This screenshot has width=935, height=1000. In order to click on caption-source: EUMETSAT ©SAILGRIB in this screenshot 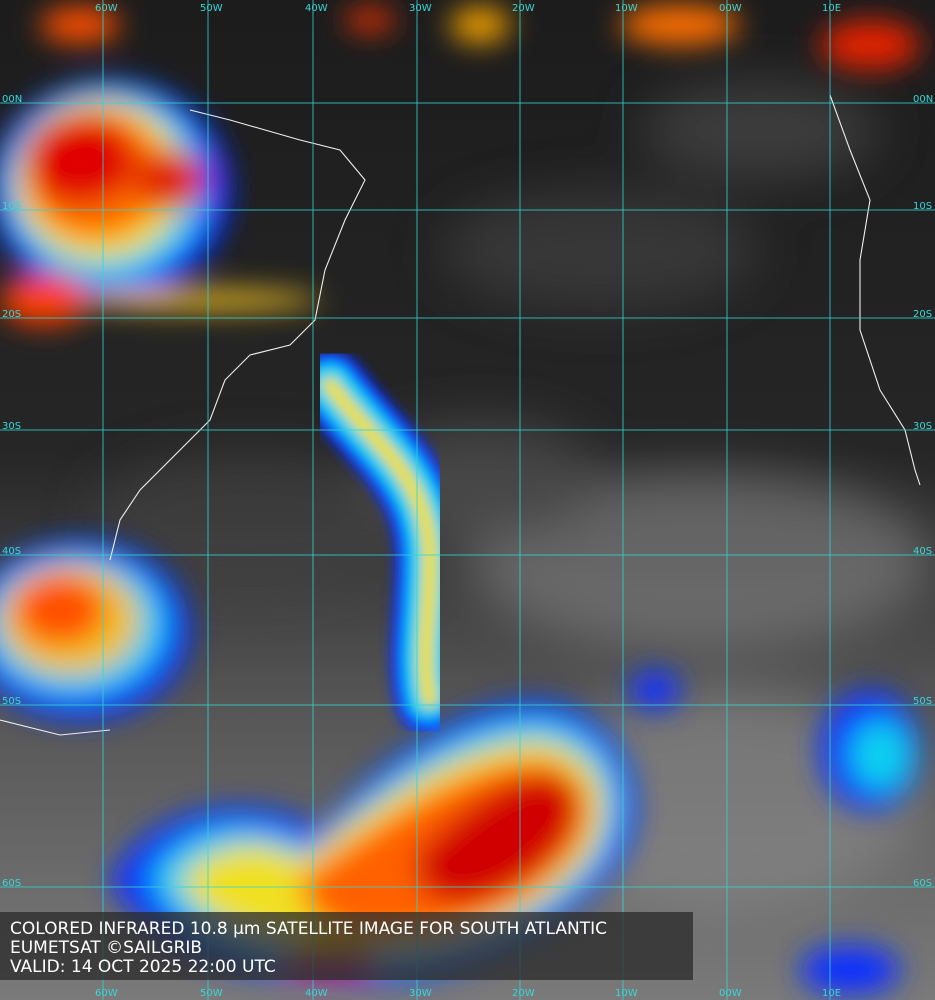, I will do `click(106, 948)`.